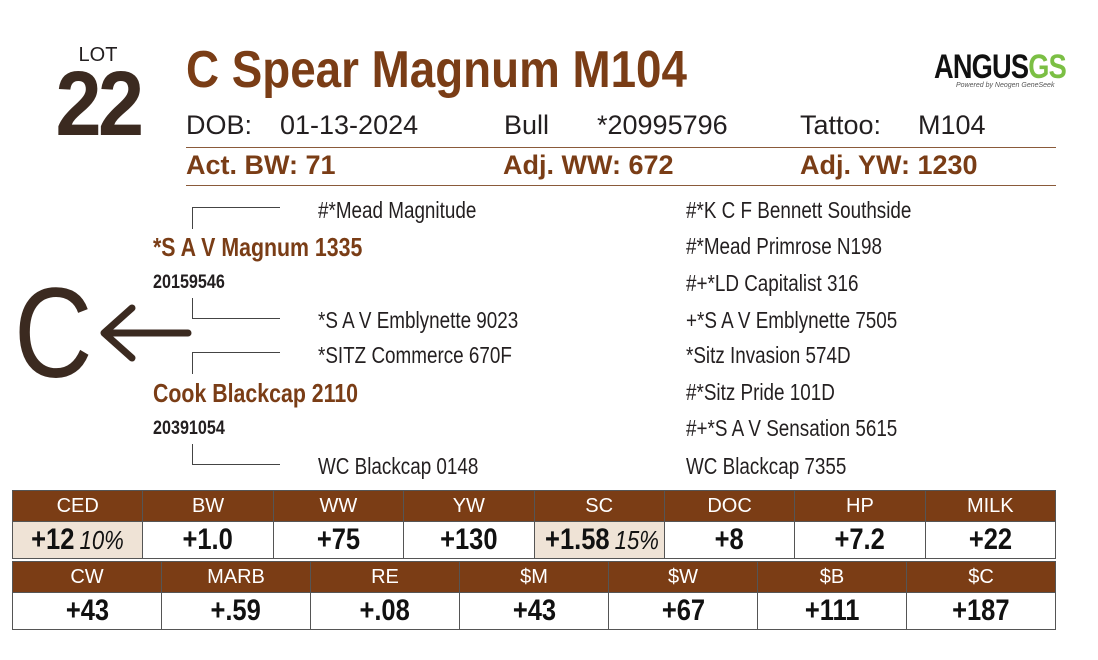 This screenshot has height=660, width=1098. I want to click on divider-bottom, so click(621, 185).